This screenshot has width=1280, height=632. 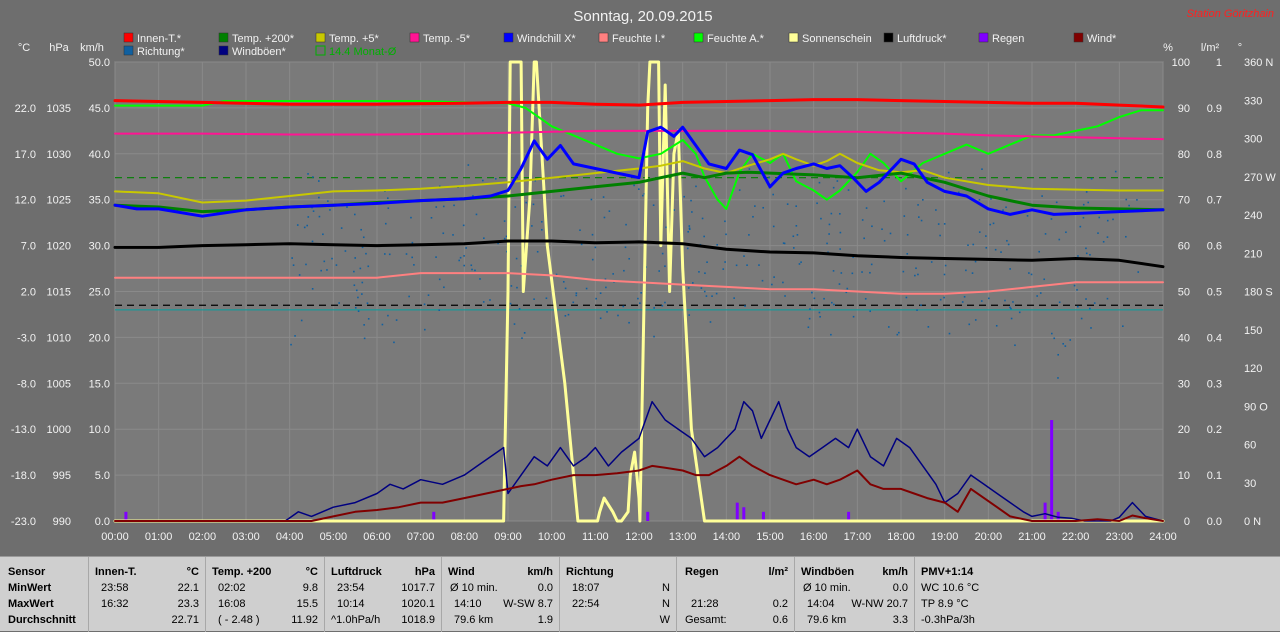 I want to click on humidity-tick-label: 70, so click(x=1184, y=201).